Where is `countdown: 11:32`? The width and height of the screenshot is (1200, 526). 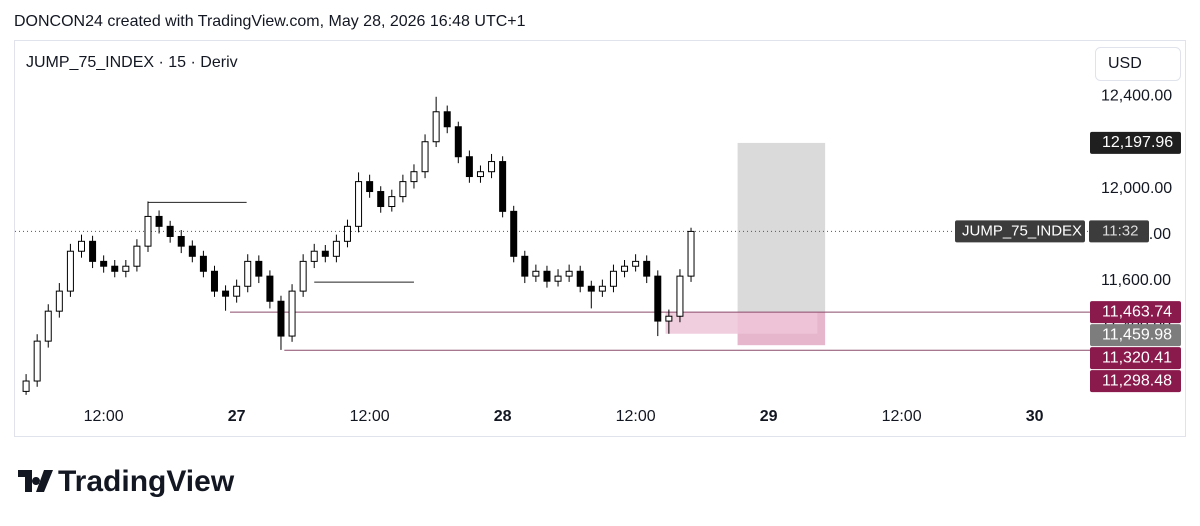
countdown: 11:32 is located at coordinates (1120, 230).